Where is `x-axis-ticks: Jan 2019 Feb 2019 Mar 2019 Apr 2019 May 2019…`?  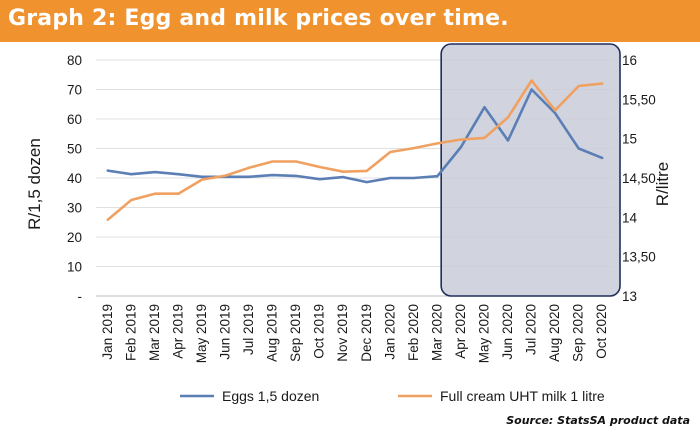 x-axis-ticks: Jan 2019 Feb 2019 Mar 2019 Apr 2019 May 2019… is located at coordinates (354, 333).